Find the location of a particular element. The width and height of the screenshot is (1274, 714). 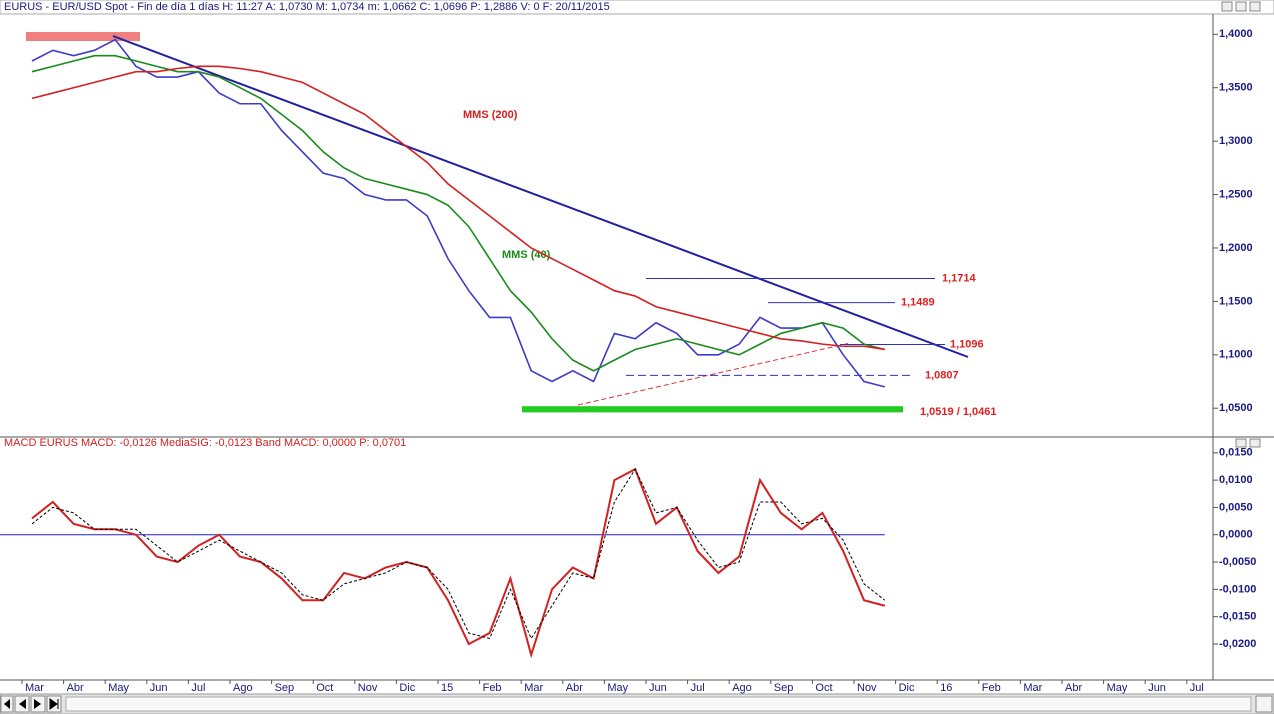

level-label: 1,0807 is located at coordinates (942, 375).